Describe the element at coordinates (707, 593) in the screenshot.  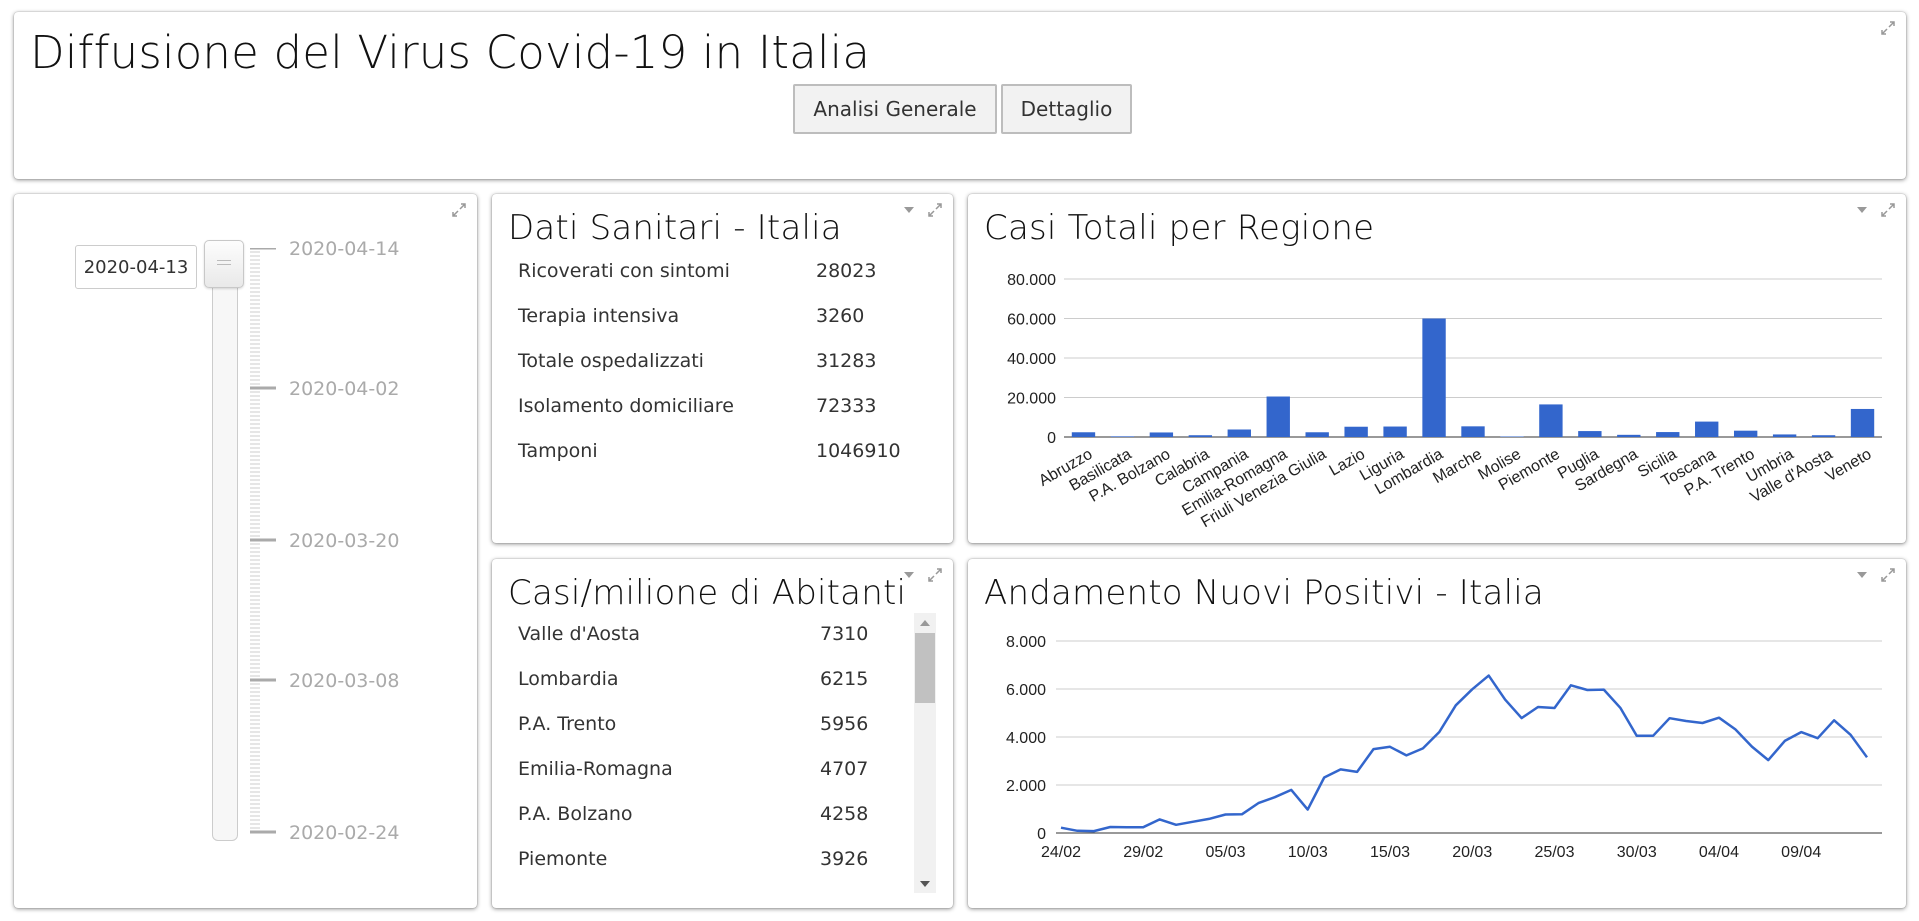
I see `casi-milione-title: Casi/milione di Abitanti` at that location.